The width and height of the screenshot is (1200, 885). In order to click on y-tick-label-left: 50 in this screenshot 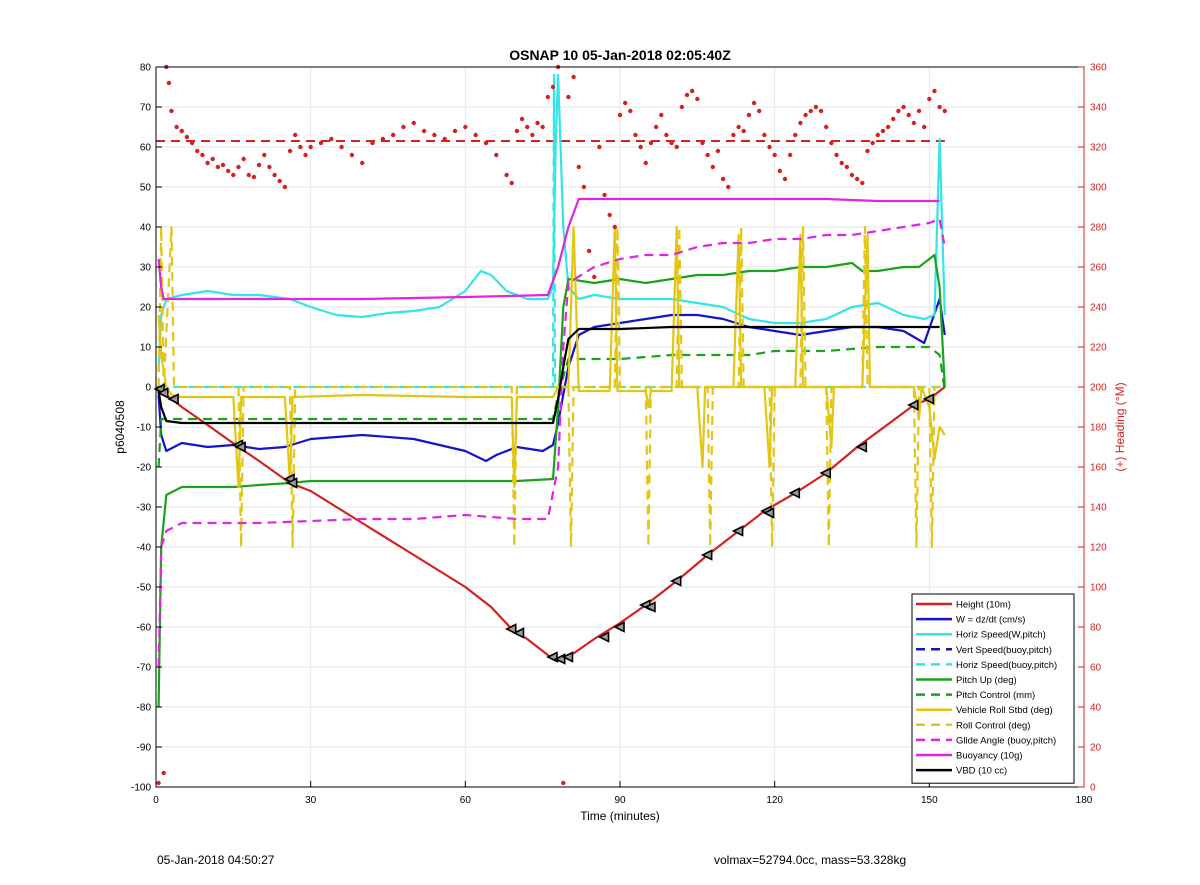, I will do `click(146, 188)`.